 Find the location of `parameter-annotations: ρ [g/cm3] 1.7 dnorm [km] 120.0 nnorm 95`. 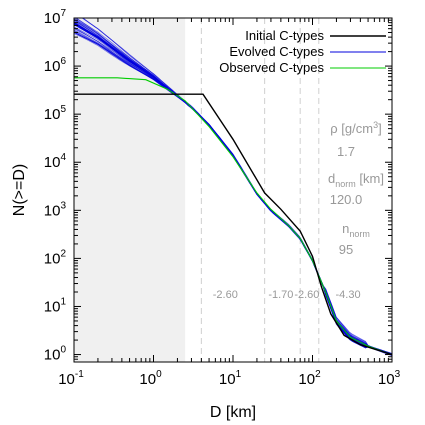

parameter-annotations: ρ [g/cm3] 1.7 dnorm [km] 120.0 nnorm 95 is located at coordinates (356, 188).